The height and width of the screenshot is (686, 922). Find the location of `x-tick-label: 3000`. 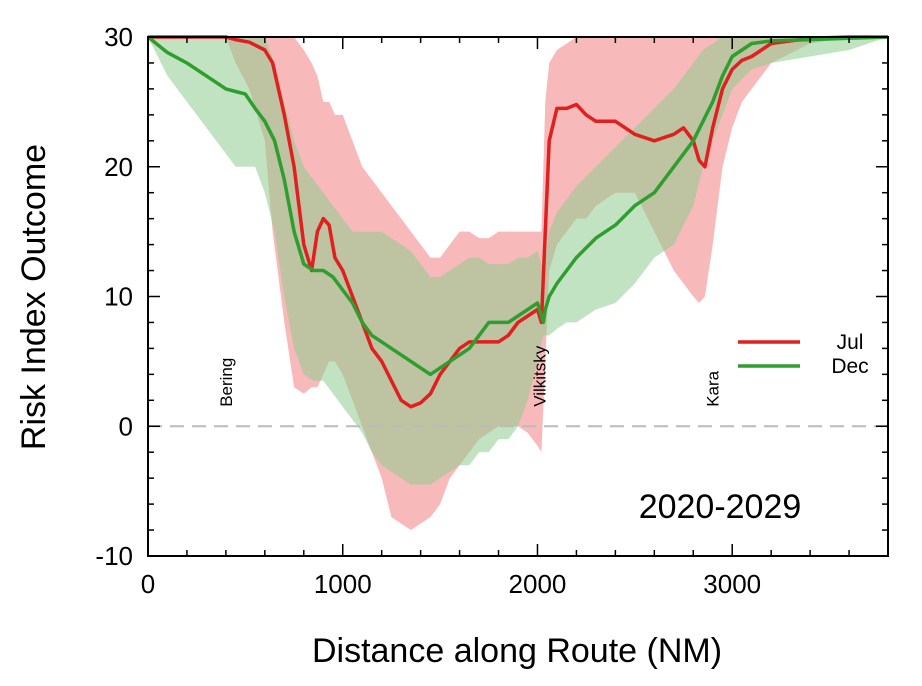

x-tick-label: 3000 is located at coordinates (732, 584).